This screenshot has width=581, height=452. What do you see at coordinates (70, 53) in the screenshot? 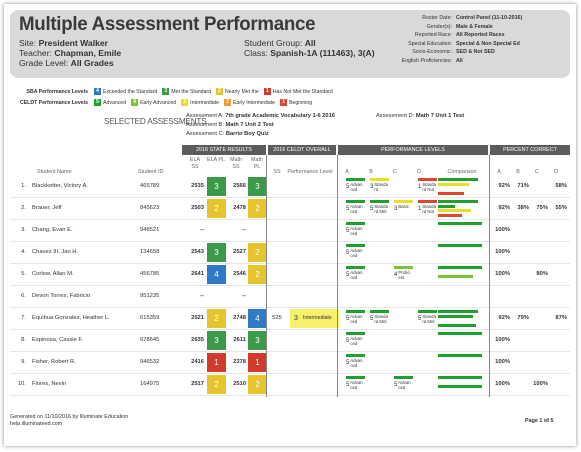
I see `teacher-line: Teacher: Chapman, Emile` at bounding box center [70, 53].